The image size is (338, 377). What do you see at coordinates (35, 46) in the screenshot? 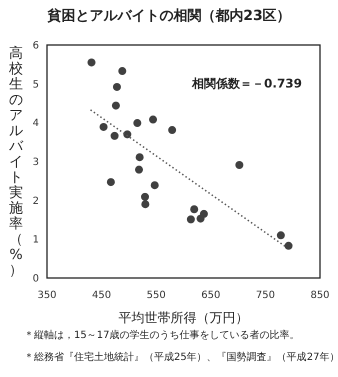
I see `y-tick-label: 6` at bounding box center [35, 46].